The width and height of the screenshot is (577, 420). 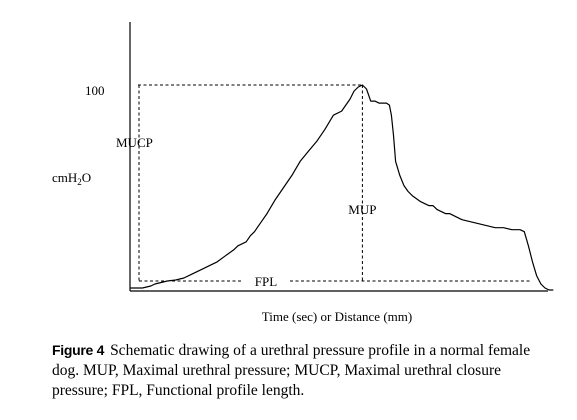 I want to click on mup-label: MUP, so click(x=362, y=209).